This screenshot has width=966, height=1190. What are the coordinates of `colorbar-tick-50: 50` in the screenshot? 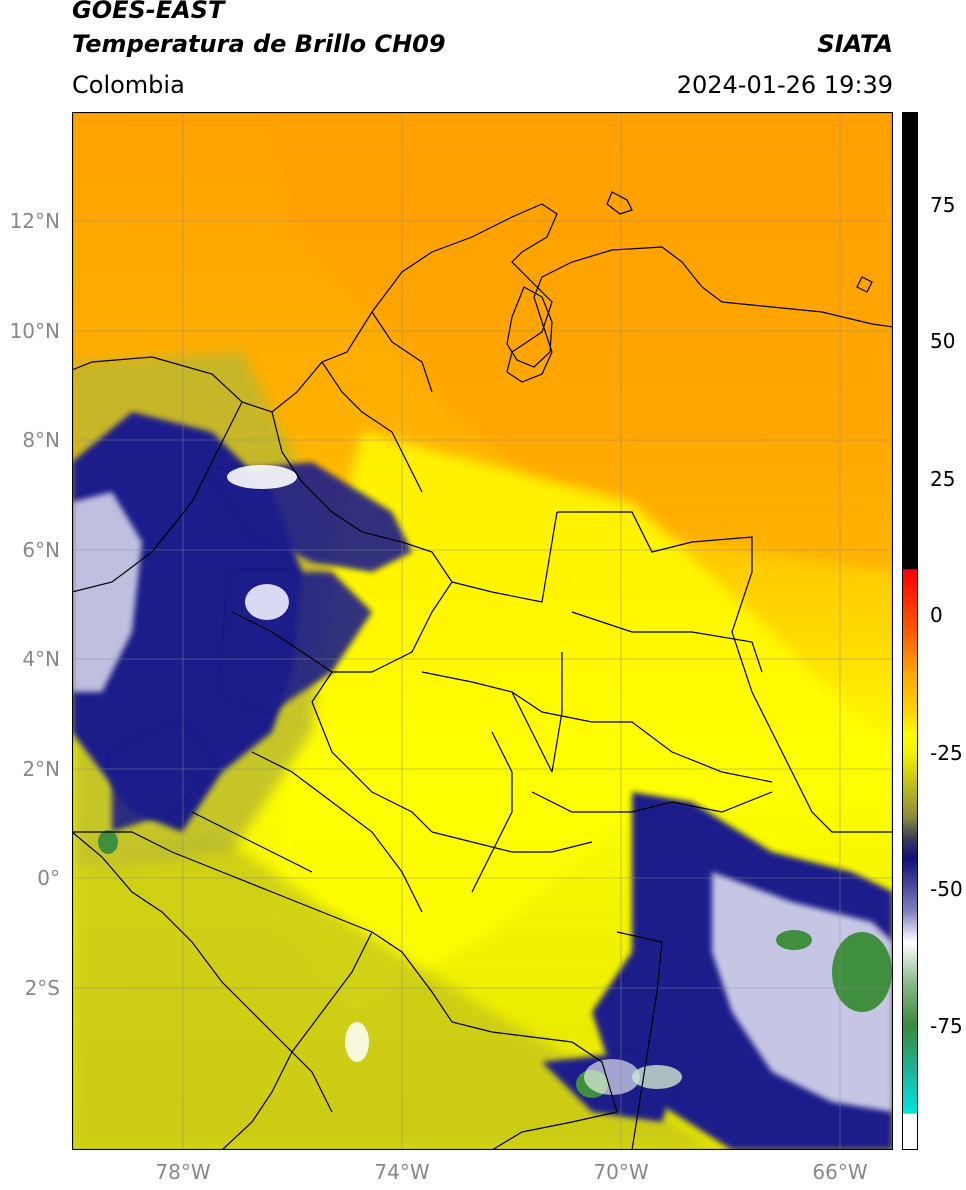 It's located at (943, 341).